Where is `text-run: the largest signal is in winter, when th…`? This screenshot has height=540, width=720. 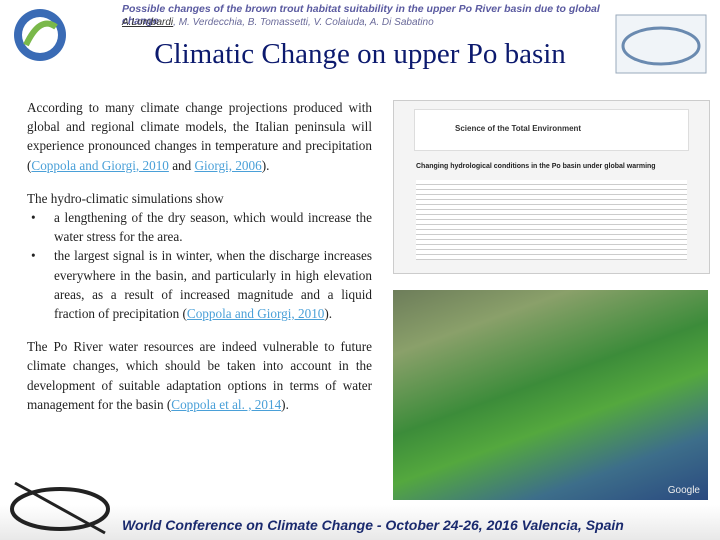 text-run: the largest signal is in winter, when th… is located at coordinates (213, 285).